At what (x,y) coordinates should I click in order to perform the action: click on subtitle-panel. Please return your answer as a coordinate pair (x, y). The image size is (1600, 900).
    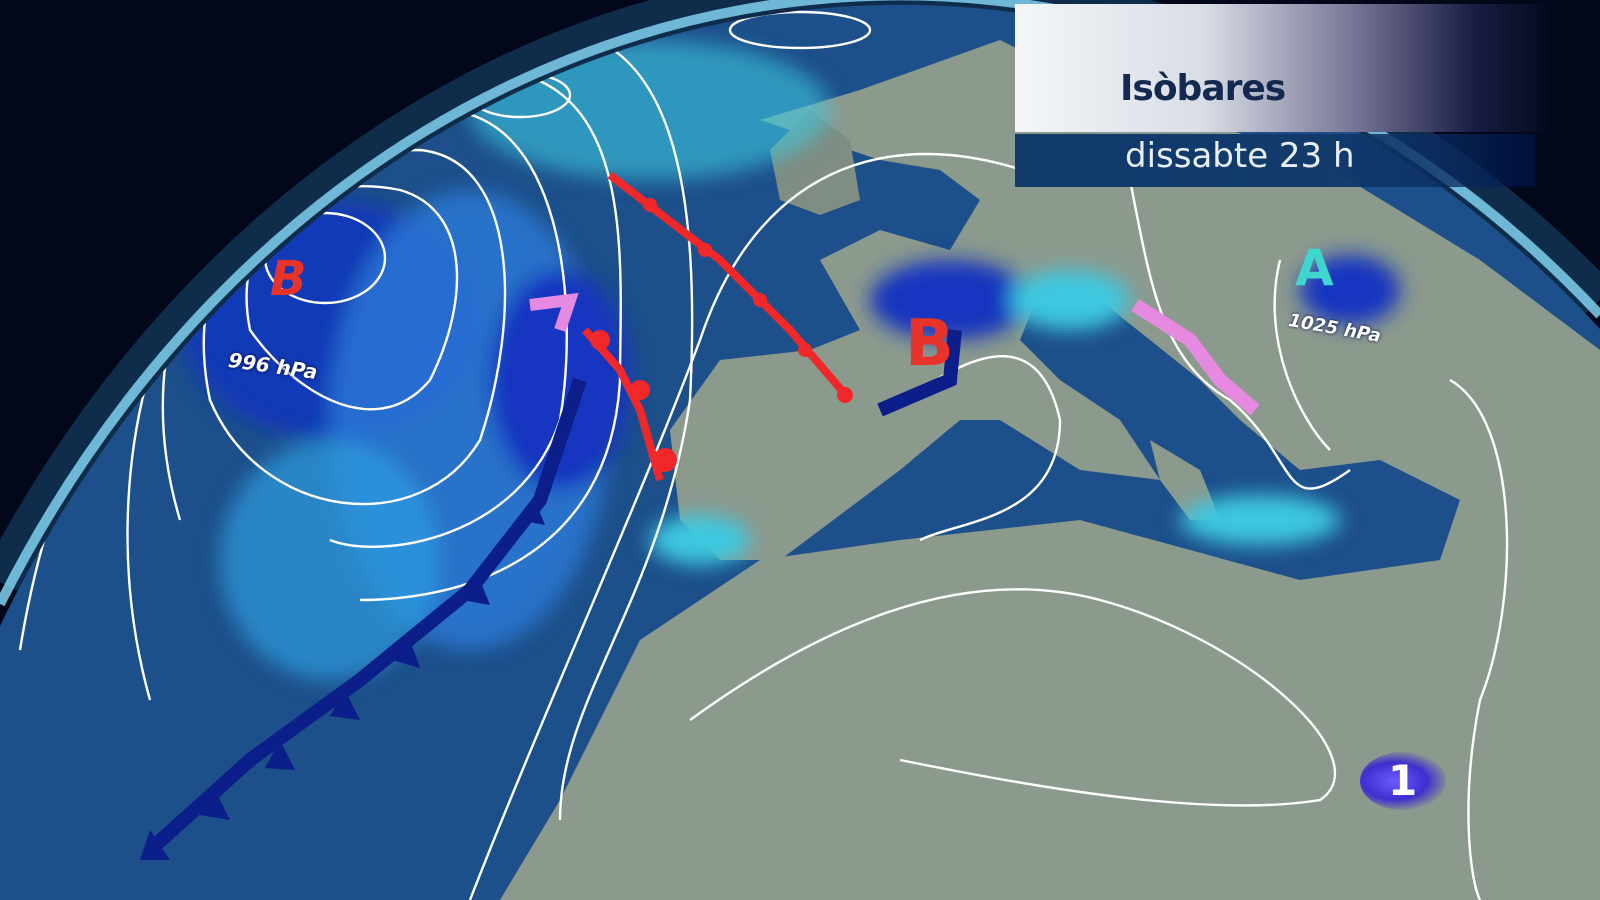
    Looking at the image, I should click on (1275, 160).